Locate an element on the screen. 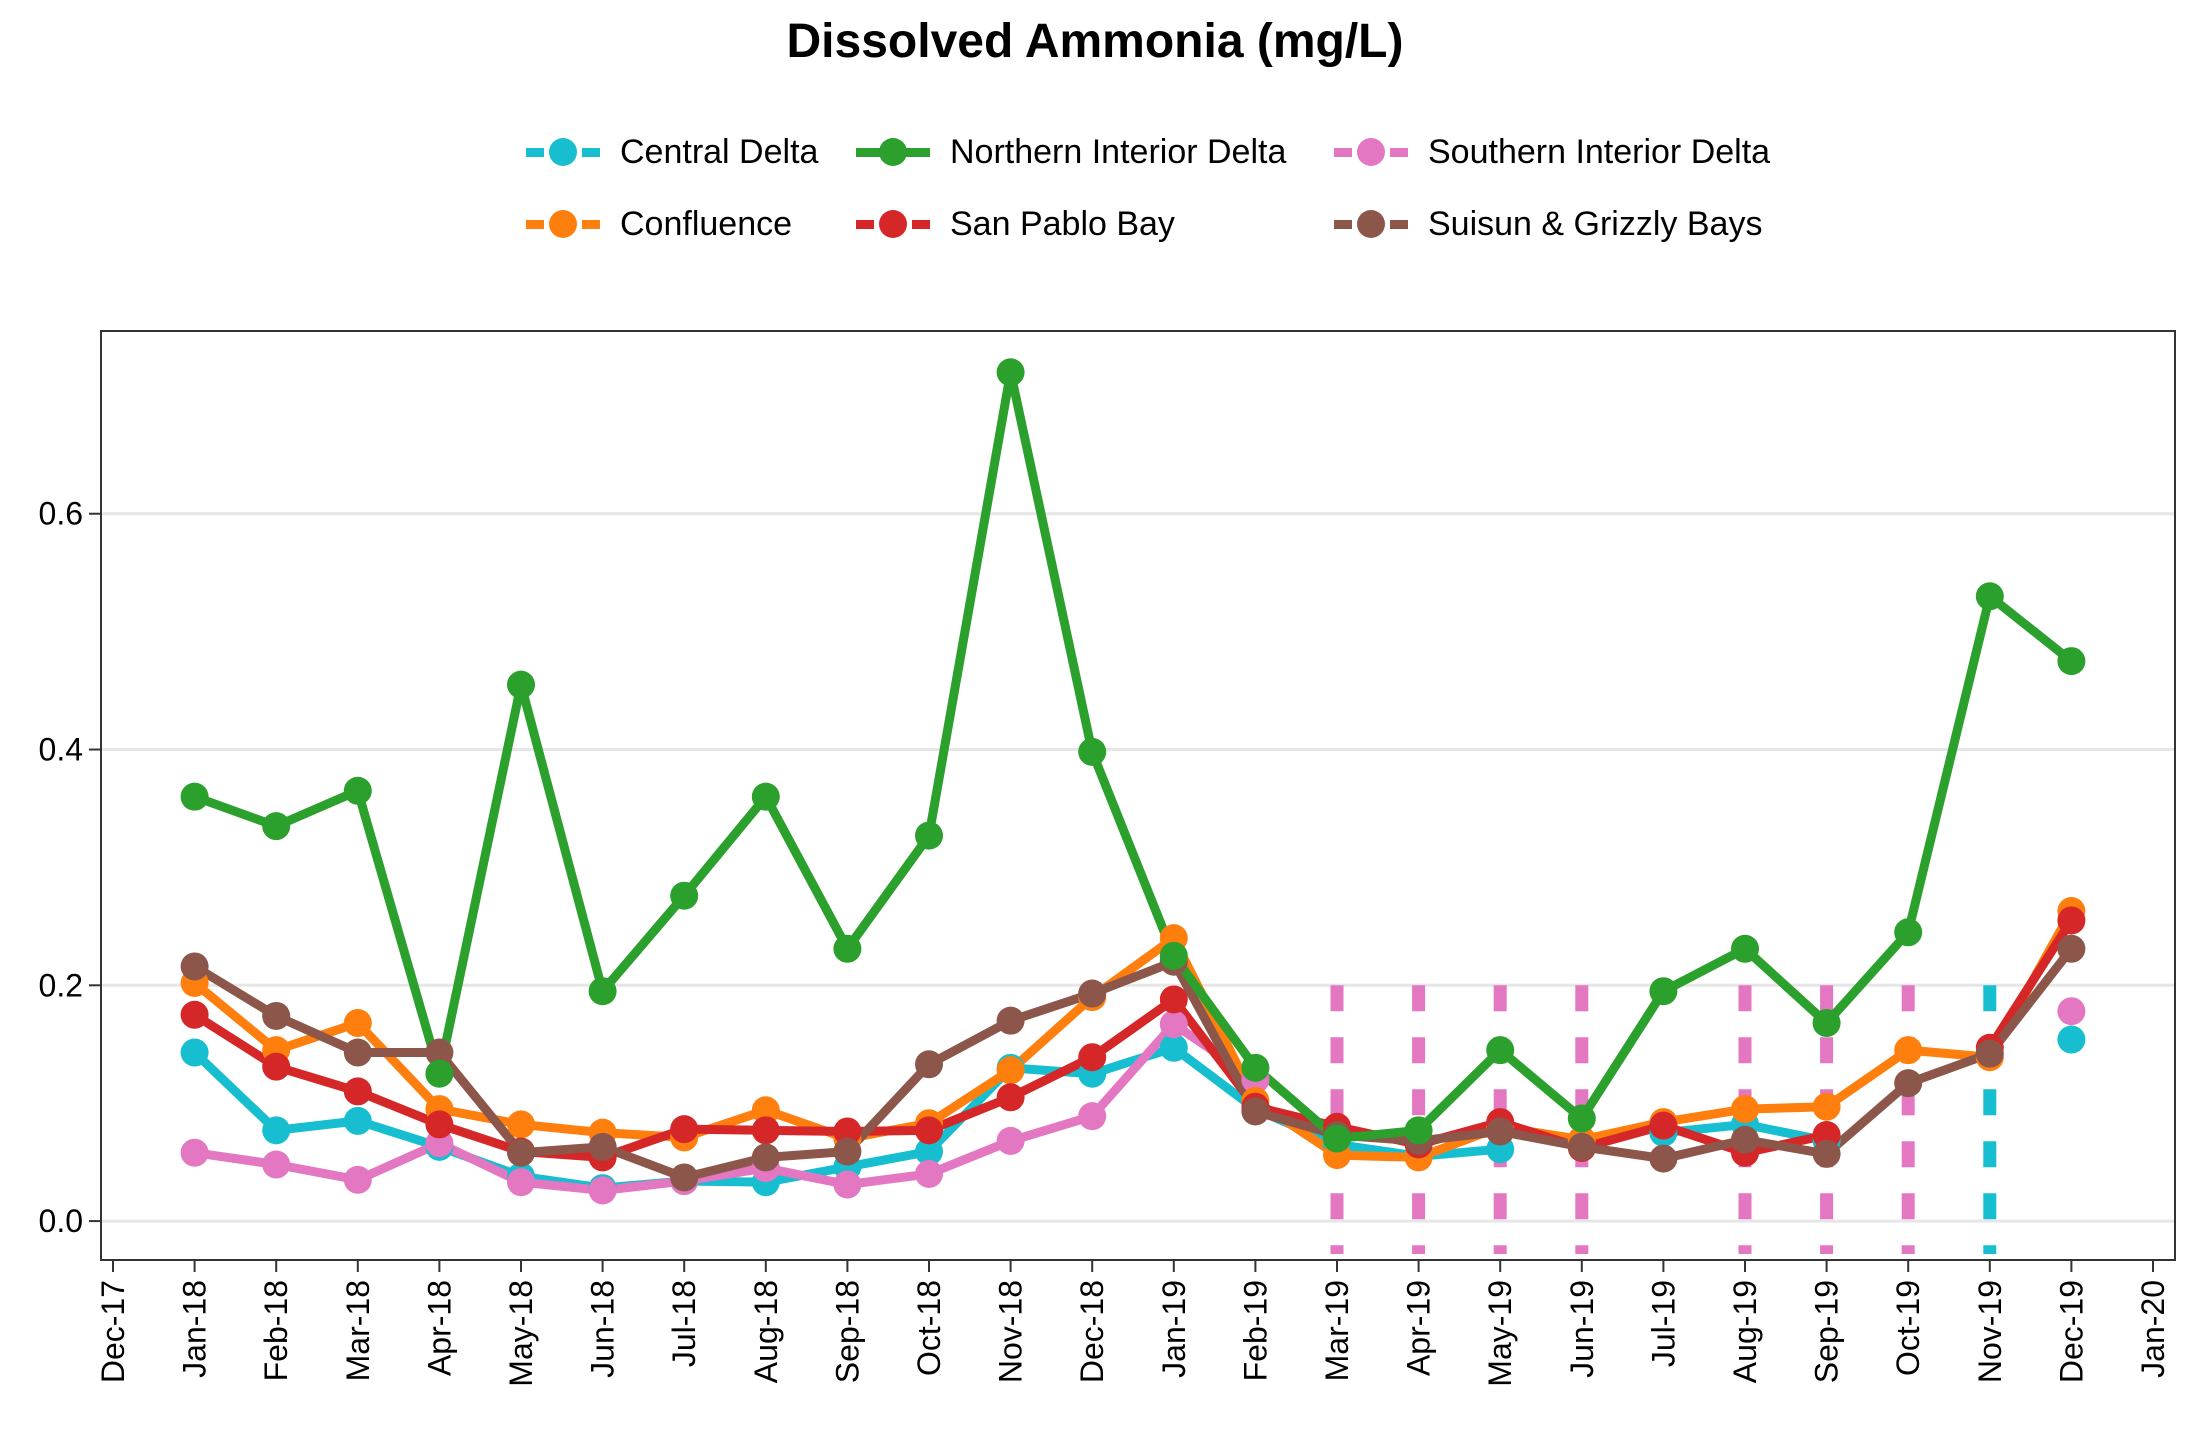 The image size is (2190, 1440). x-tick-label: Jan-18 is located at coordinates (195, 1329).